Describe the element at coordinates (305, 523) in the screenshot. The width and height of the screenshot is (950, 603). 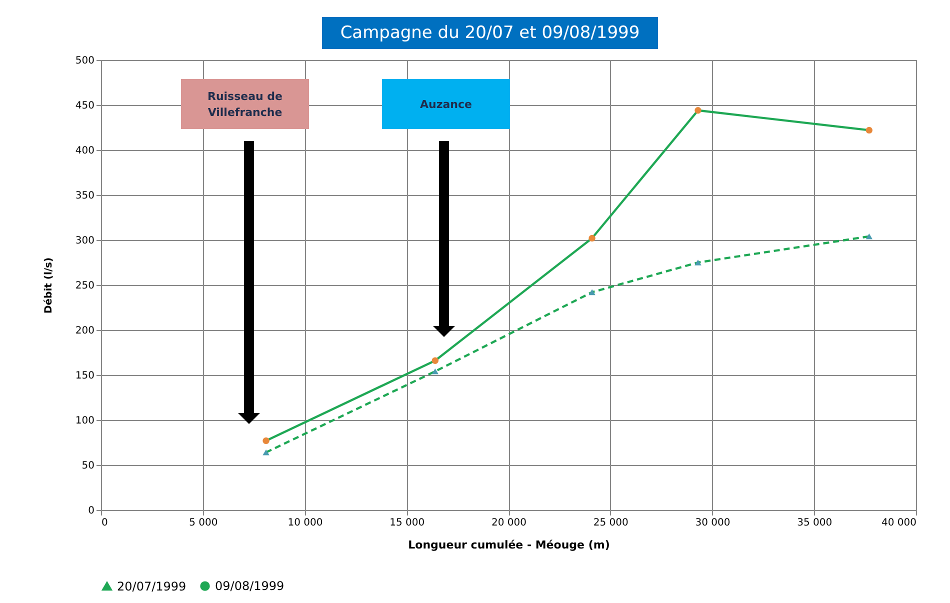
I see `x-tick-label: 10 000` at that location.